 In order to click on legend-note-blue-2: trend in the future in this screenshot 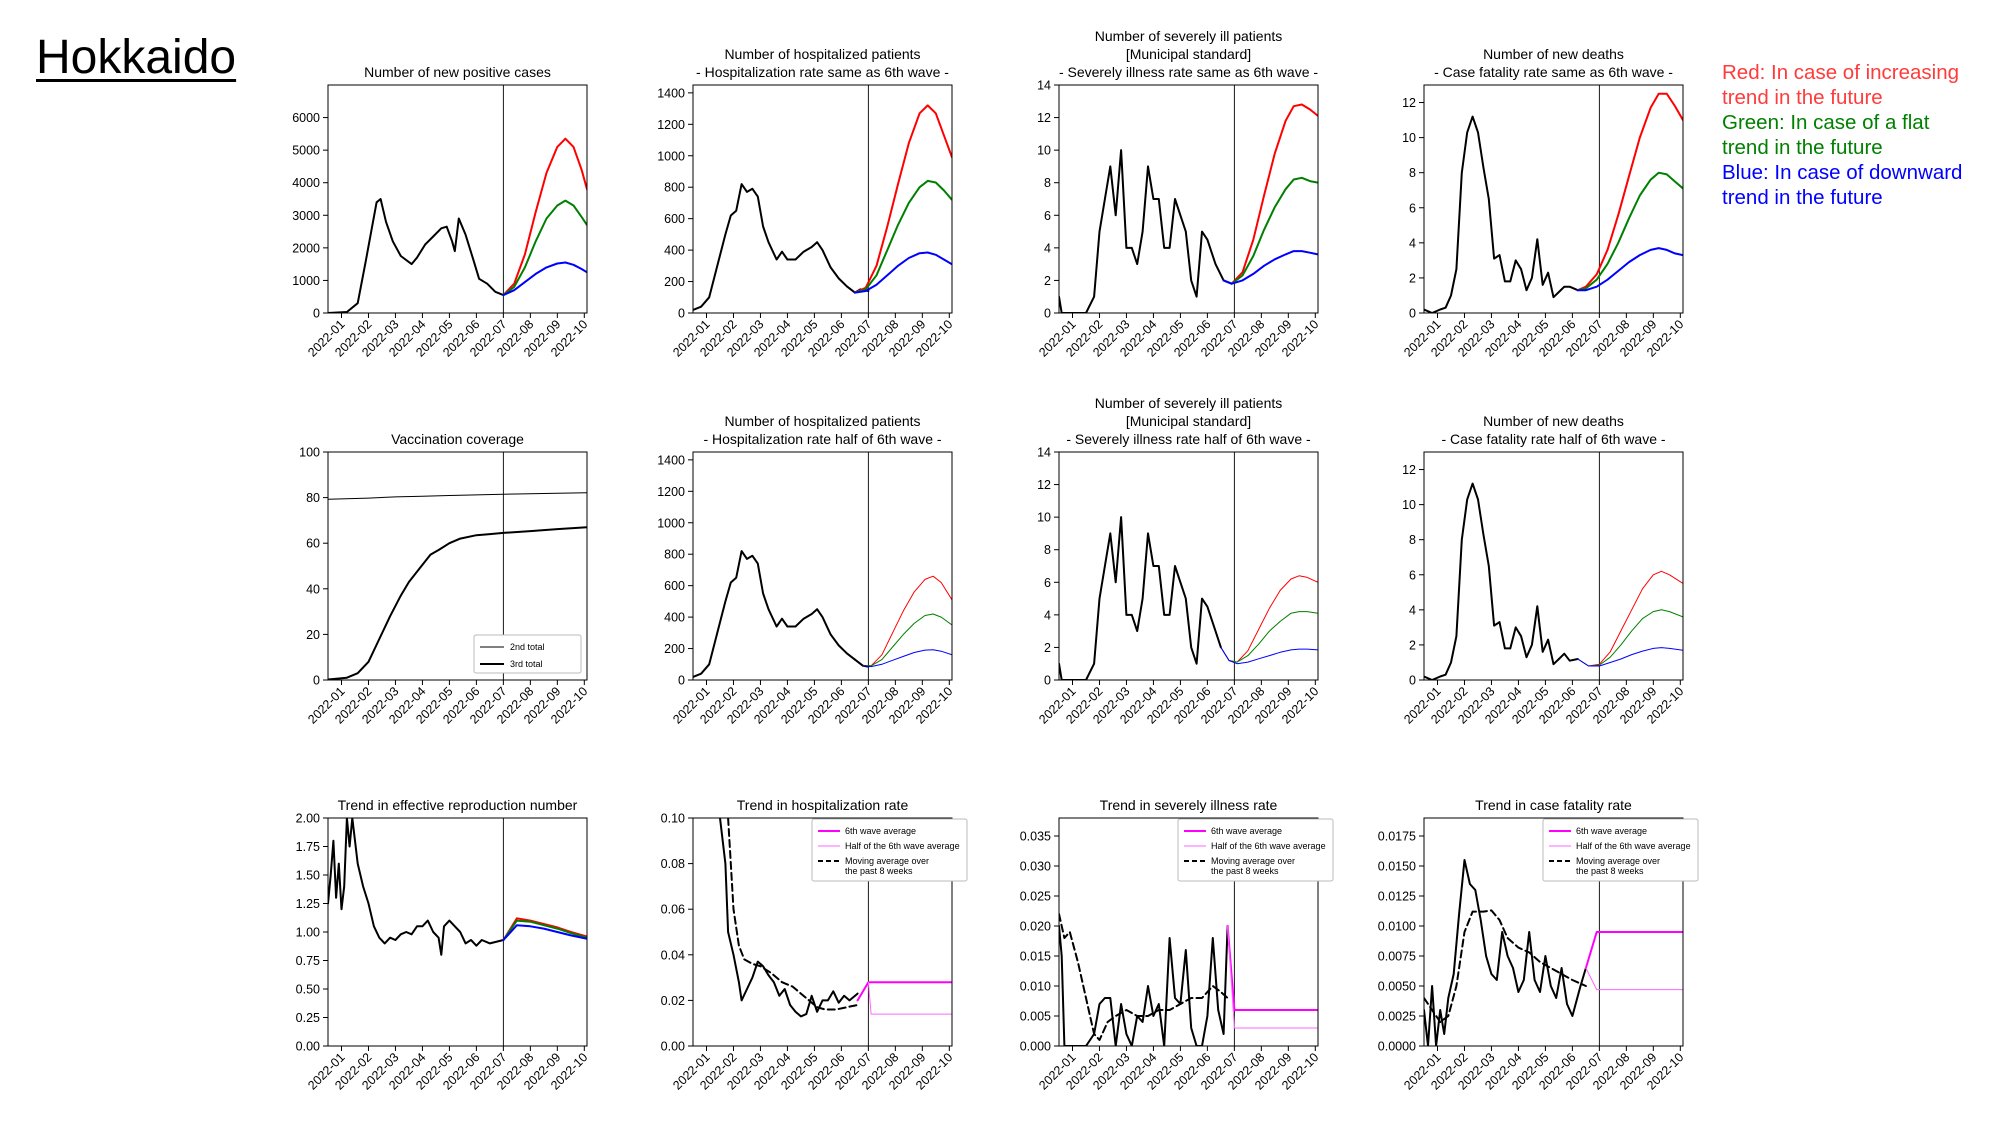, I will do `click(1802, 197)`.